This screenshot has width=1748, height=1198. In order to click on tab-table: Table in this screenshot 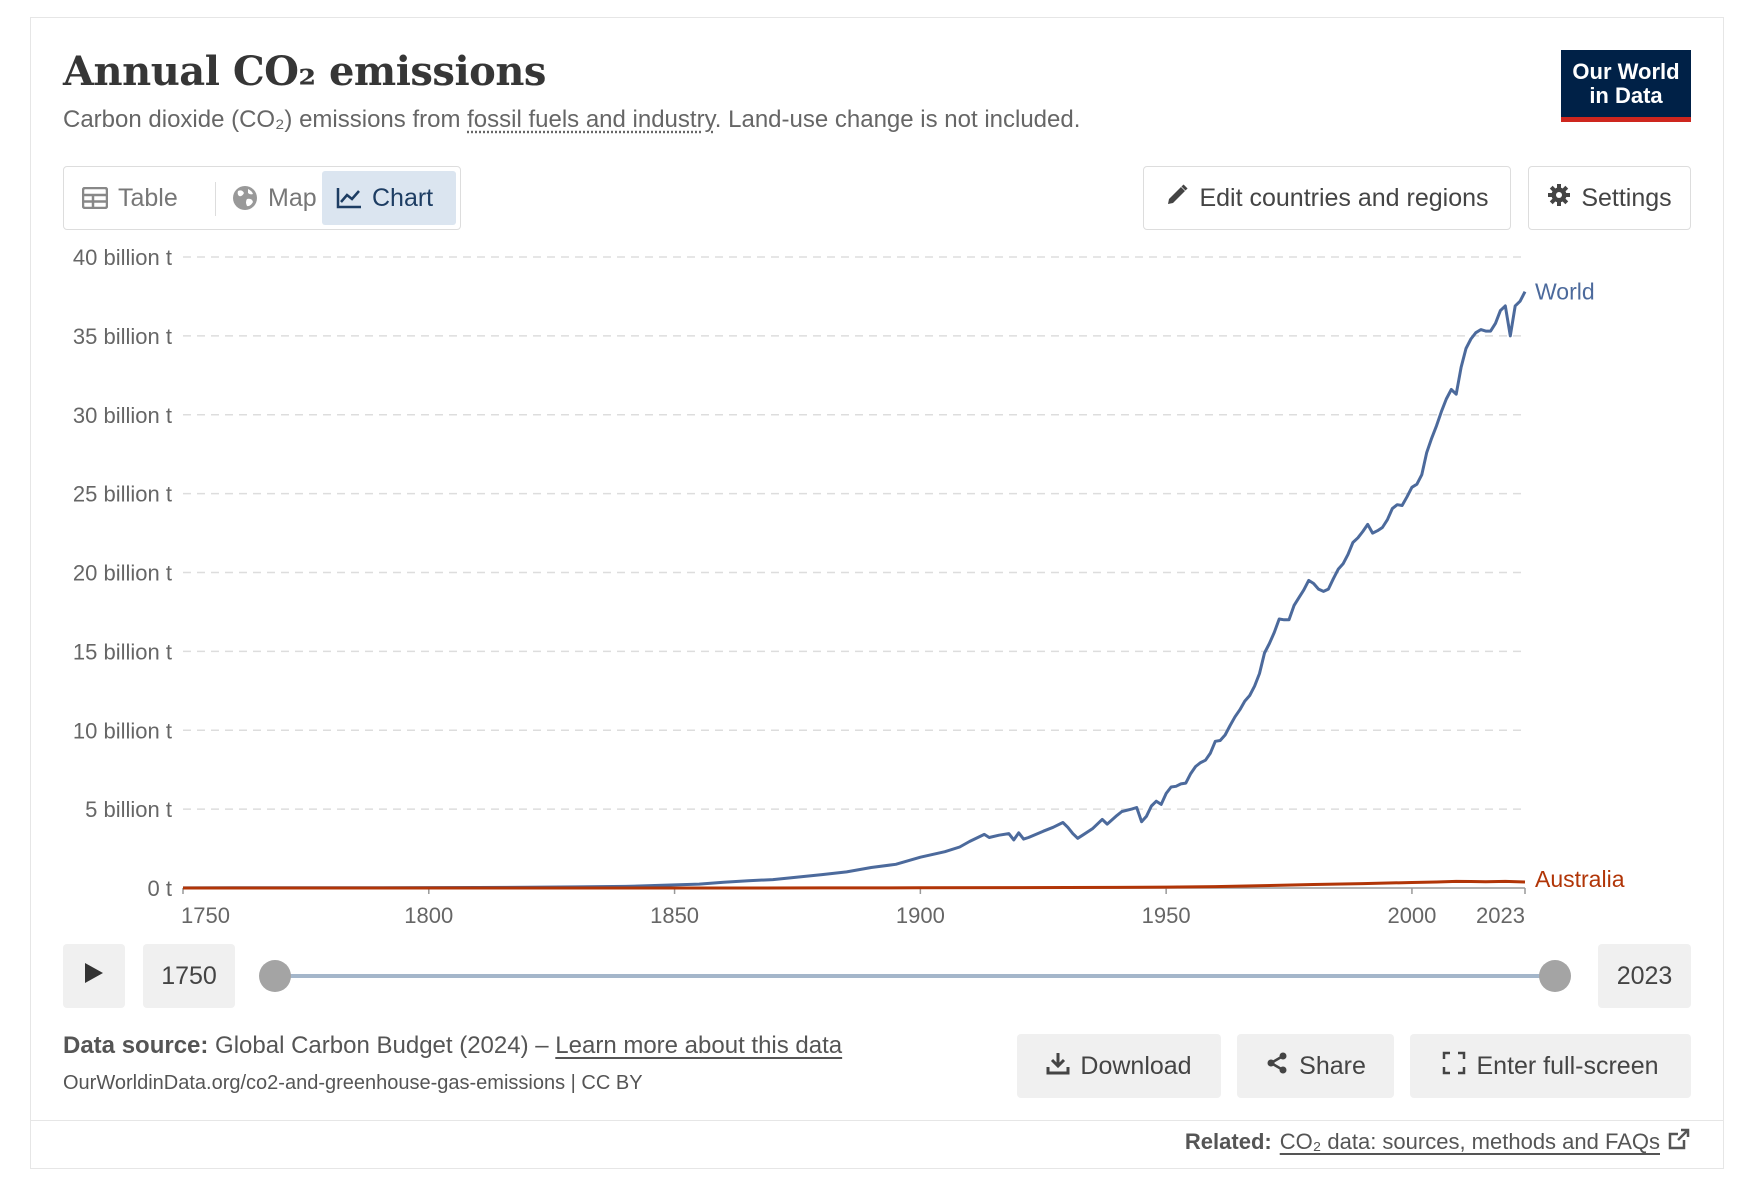, I will do `click(140, 198)`.